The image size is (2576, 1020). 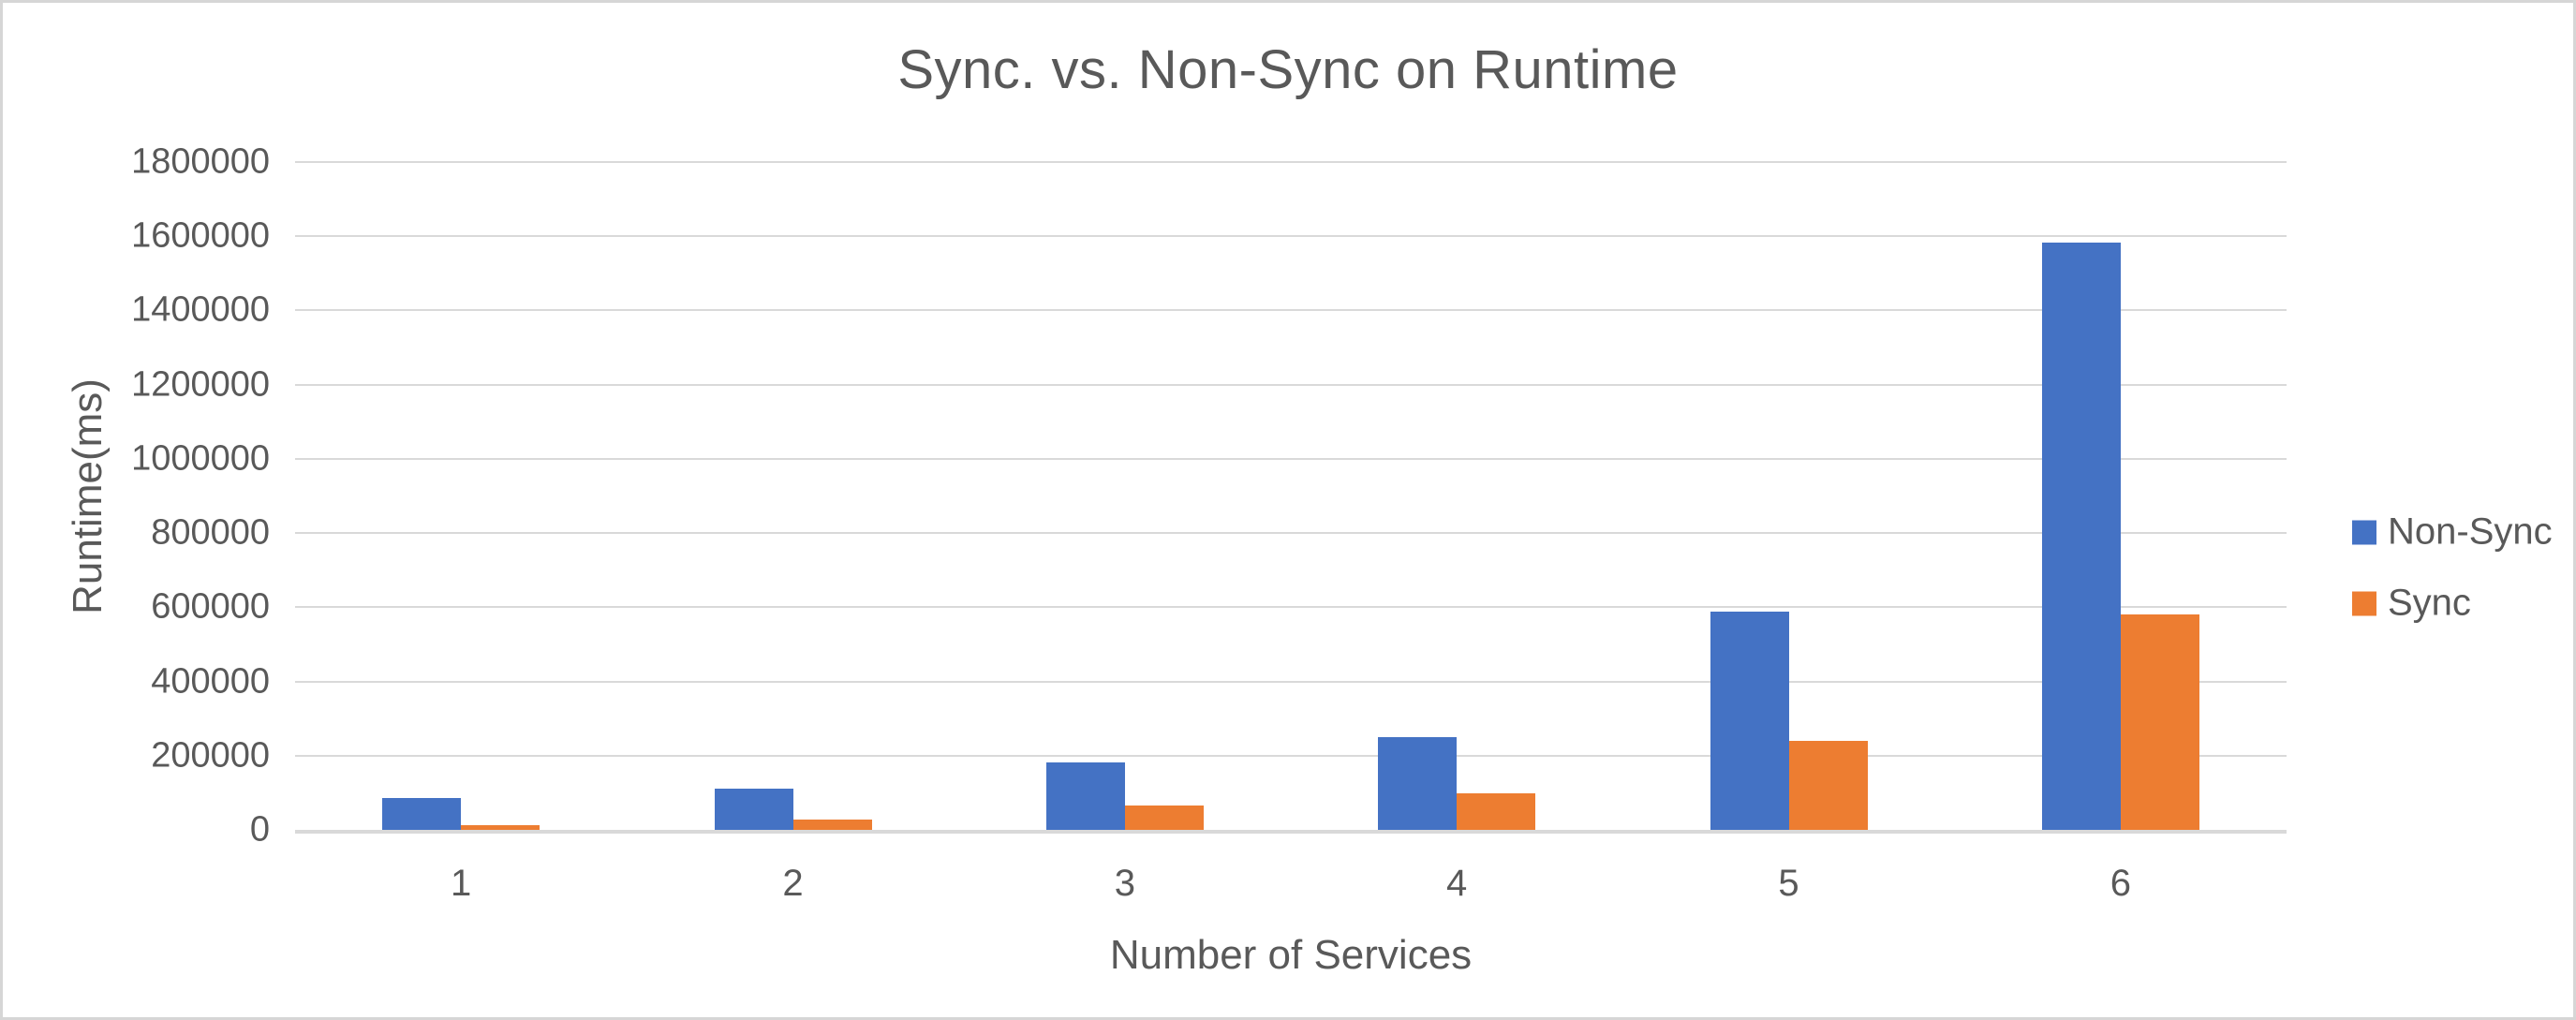 What do you see at coordinates (210, 755) in the screenshot?
I see `y-tick-label: 200000` at bounding box center [210, 755].